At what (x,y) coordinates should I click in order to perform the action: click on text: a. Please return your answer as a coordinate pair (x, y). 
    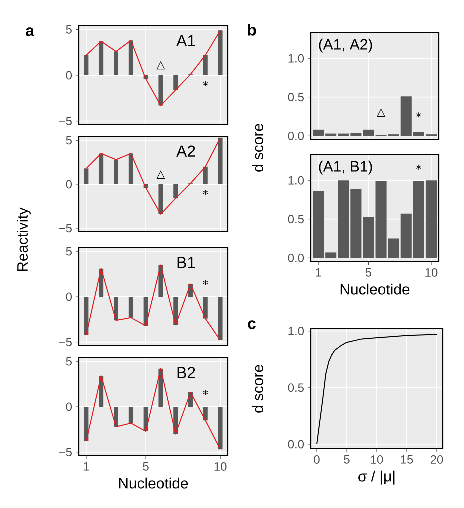
    Looking at the image, I should click on (30, 32).